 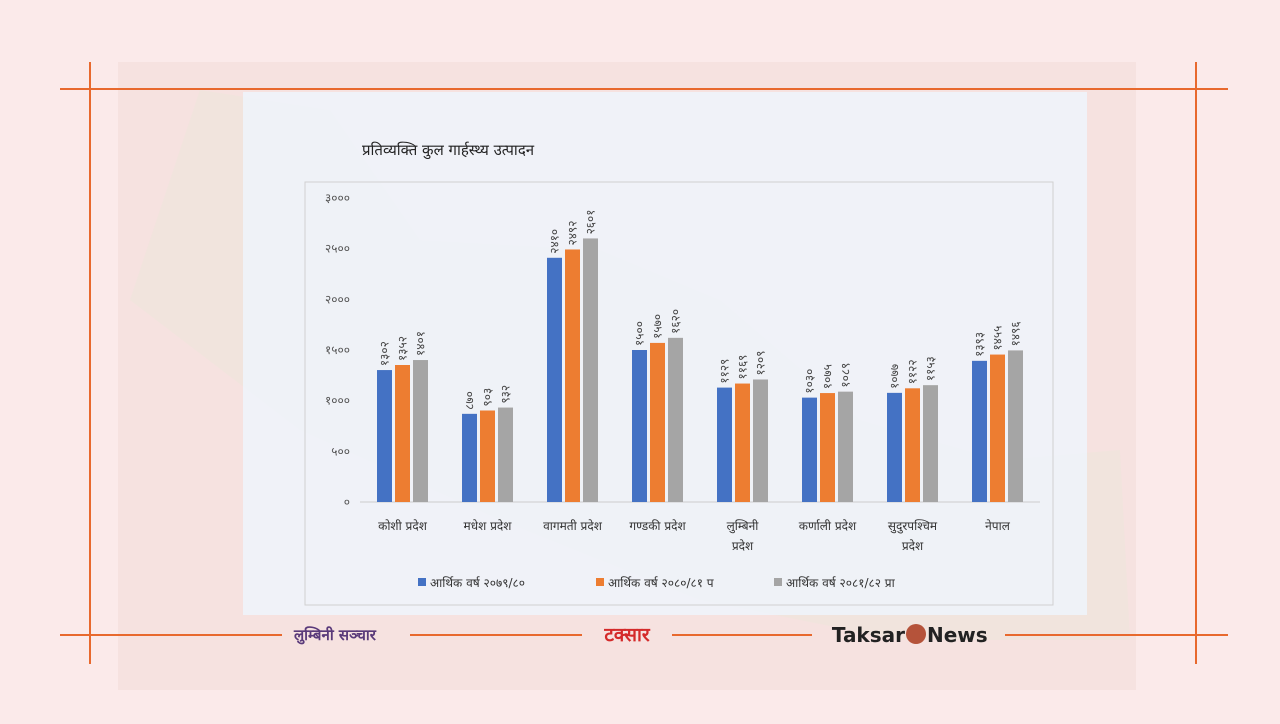 I want to click on value-label: १०८९, so click(x=846, y=375).